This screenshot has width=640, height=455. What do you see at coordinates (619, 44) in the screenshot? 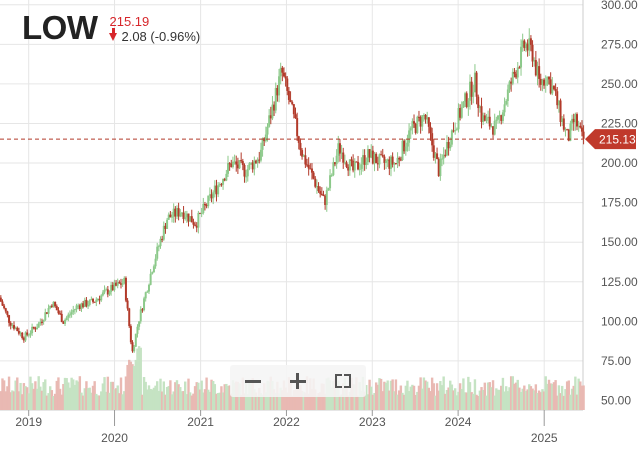
I see `y-tick-label: 275.00` at bounding box center [619, 44].